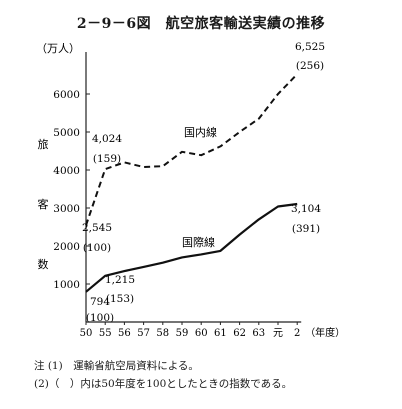 This screenshot has height=409, width=402. I want to click on y-axis-title-char: 客, so click(43, 204).